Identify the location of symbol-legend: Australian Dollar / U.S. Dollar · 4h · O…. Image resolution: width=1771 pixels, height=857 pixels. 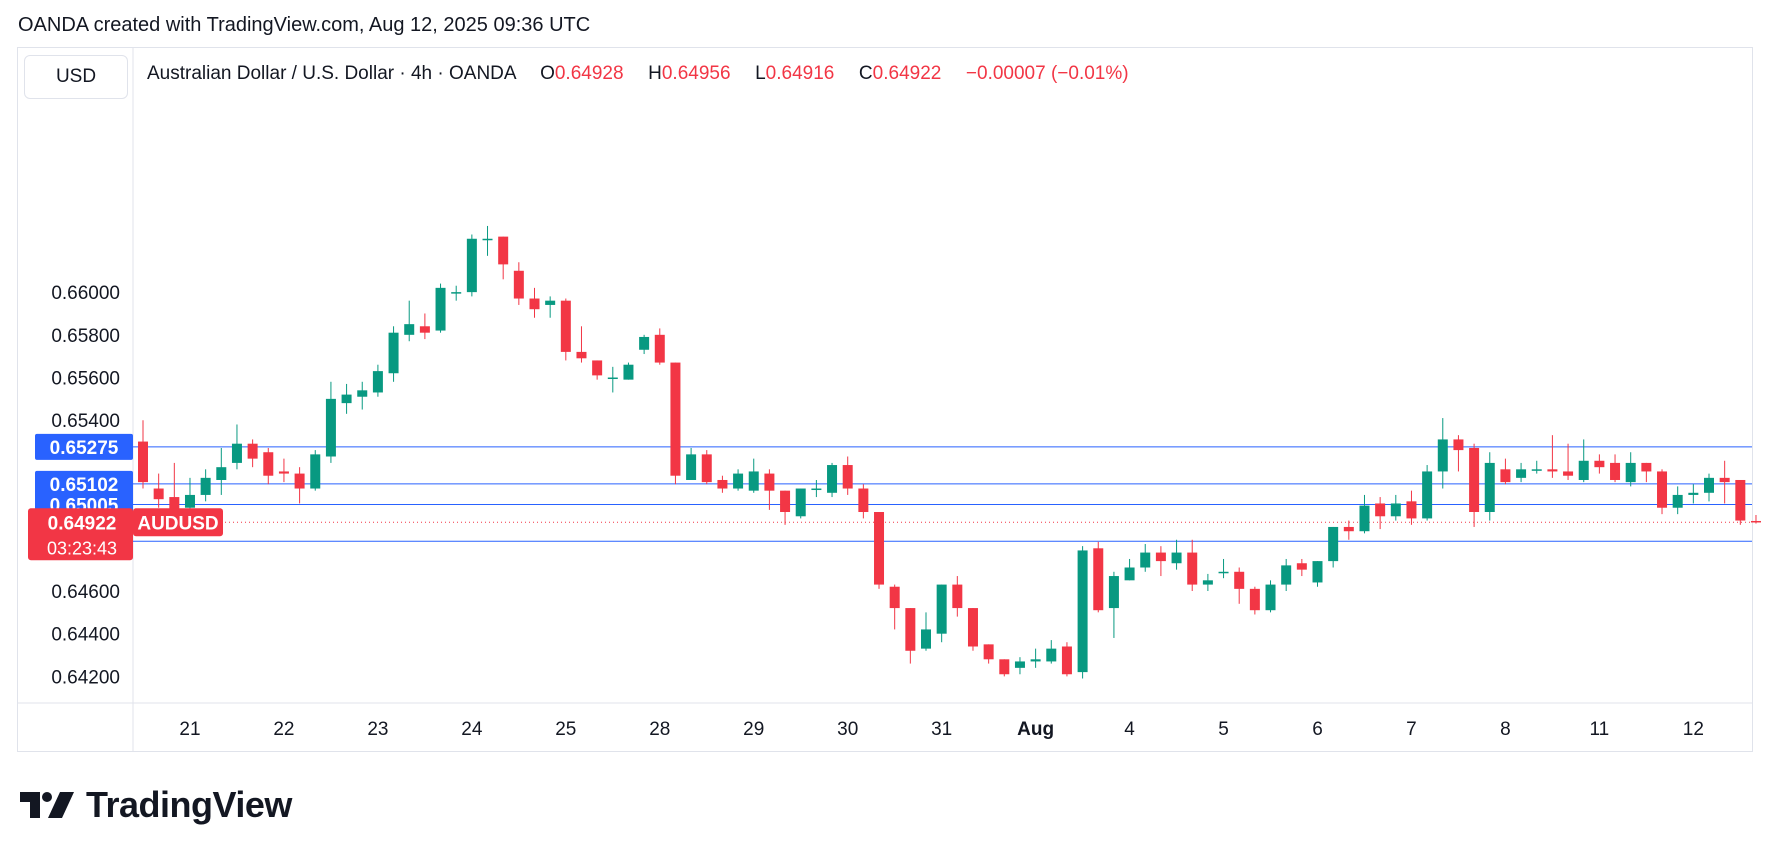
(638, 74).